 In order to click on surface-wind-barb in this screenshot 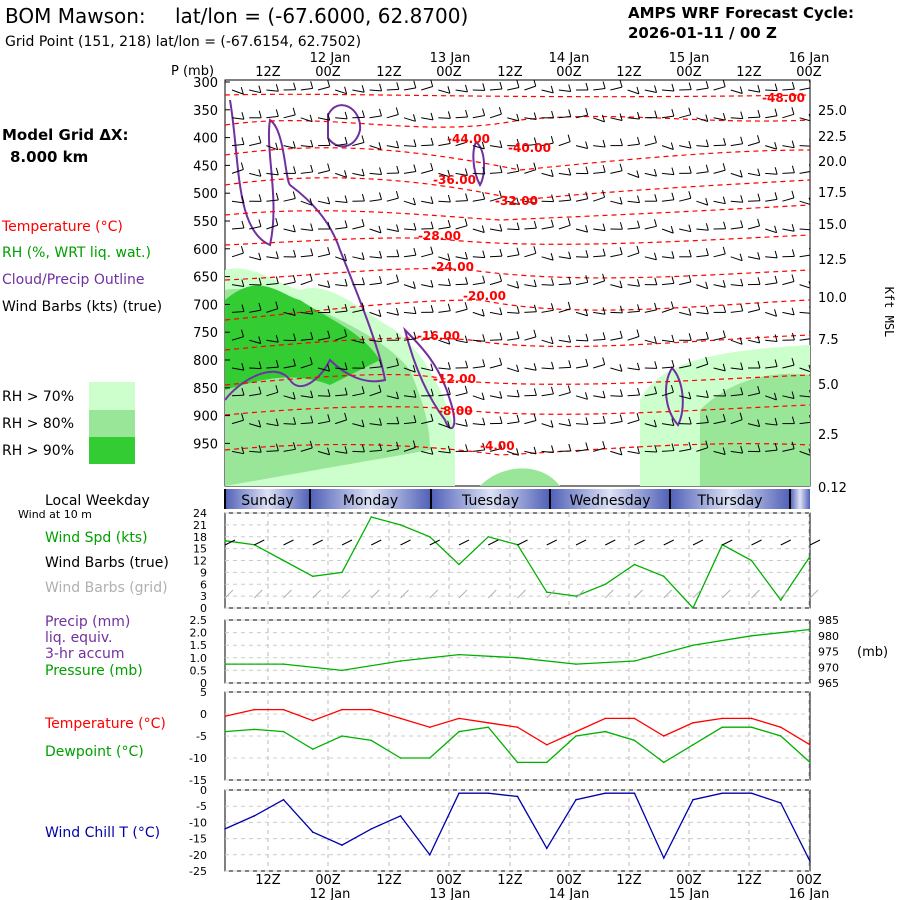, I will do `click(405, 542)`.